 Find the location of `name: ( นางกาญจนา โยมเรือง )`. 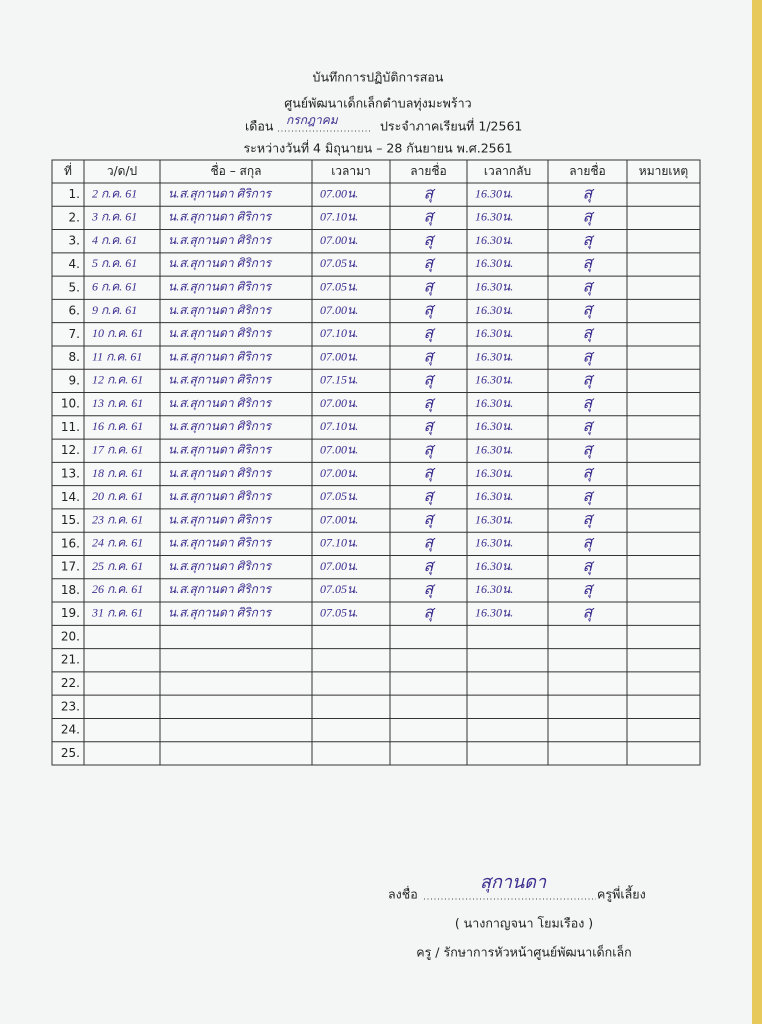

name: ( นางกาญจนา โยมเรือง ) is located at coordinates (524, 923).